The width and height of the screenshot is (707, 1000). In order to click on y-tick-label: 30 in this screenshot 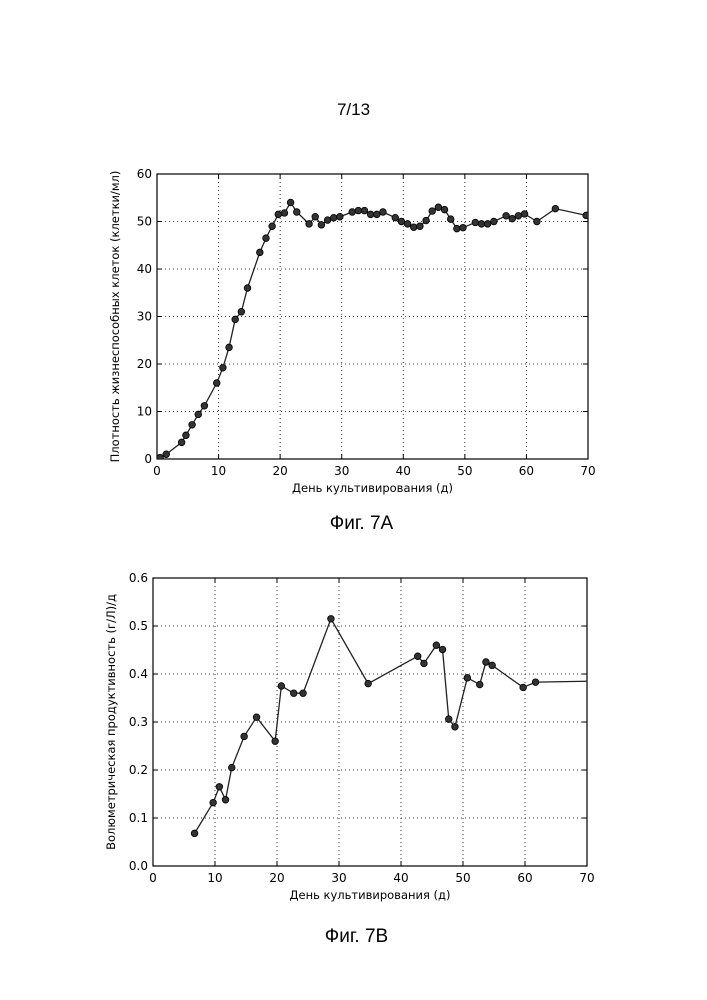, I will do `click(144, 317)`.